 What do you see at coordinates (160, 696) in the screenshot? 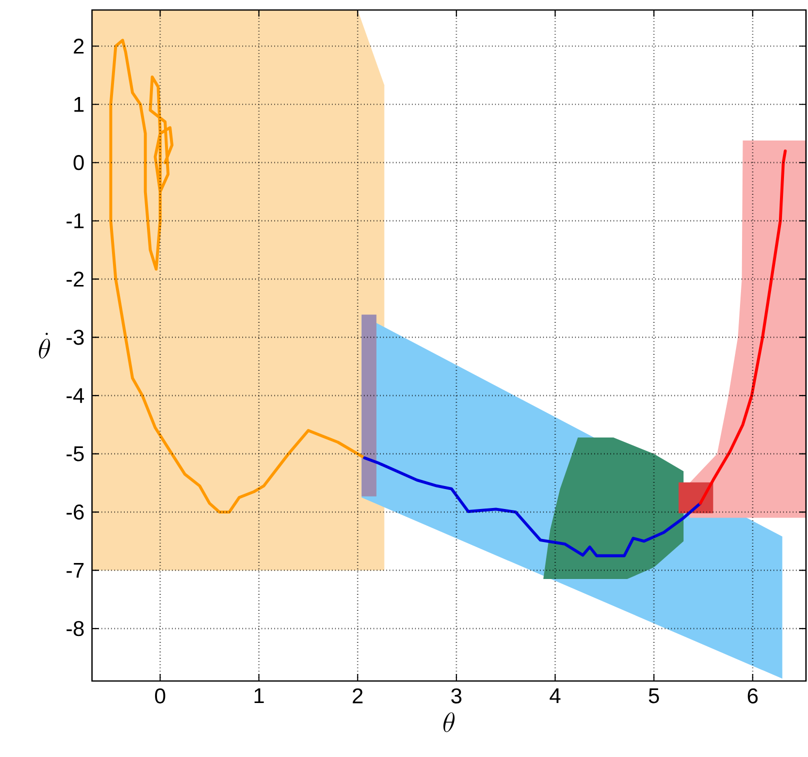
I see `x-tick-label: 0` at bounding box center [160, 696].